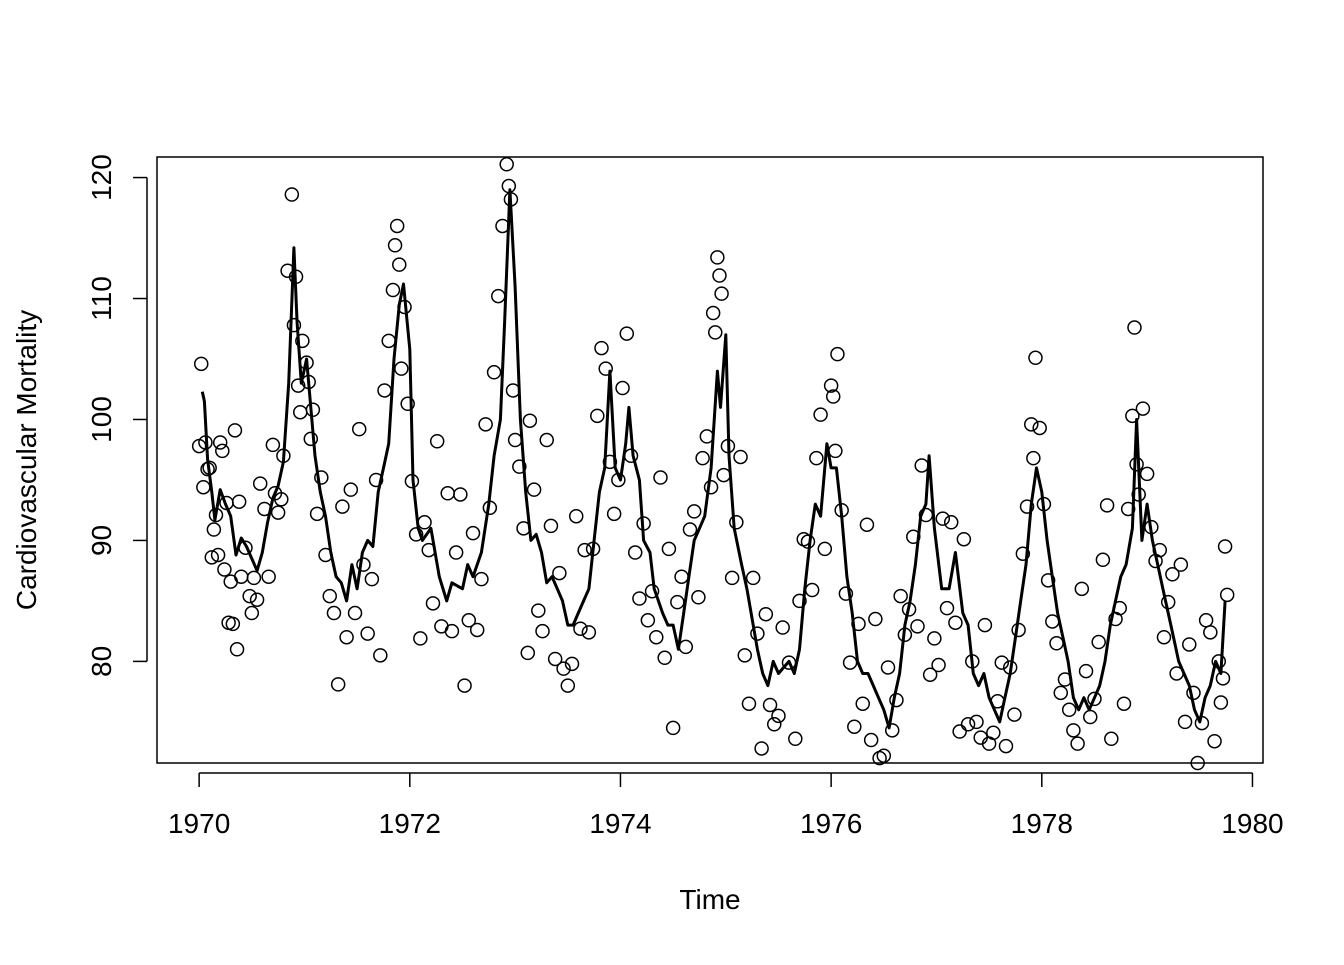  I want to click on y-axis-label: Cardiovascular Mortality, so click(26, 460).